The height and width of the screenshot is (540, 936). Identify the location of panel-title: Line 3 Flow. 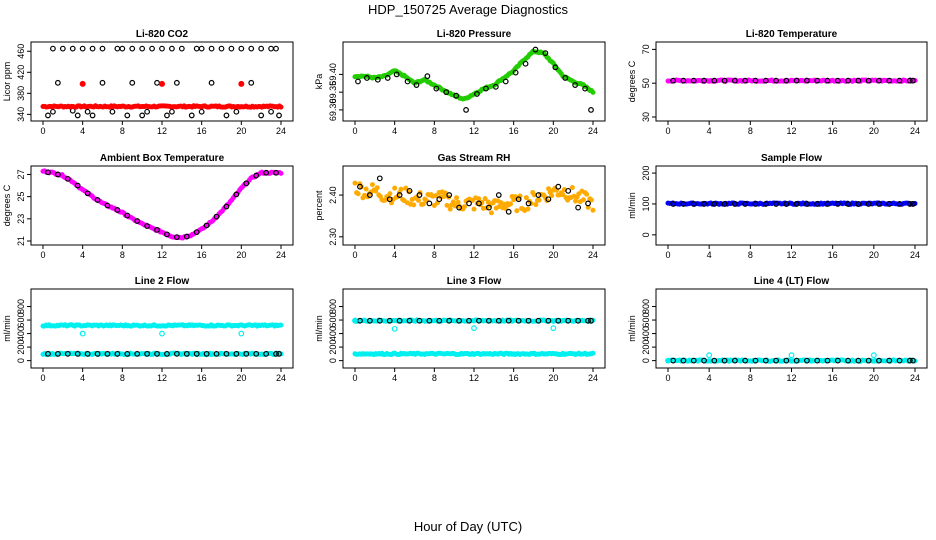
(474, 281).